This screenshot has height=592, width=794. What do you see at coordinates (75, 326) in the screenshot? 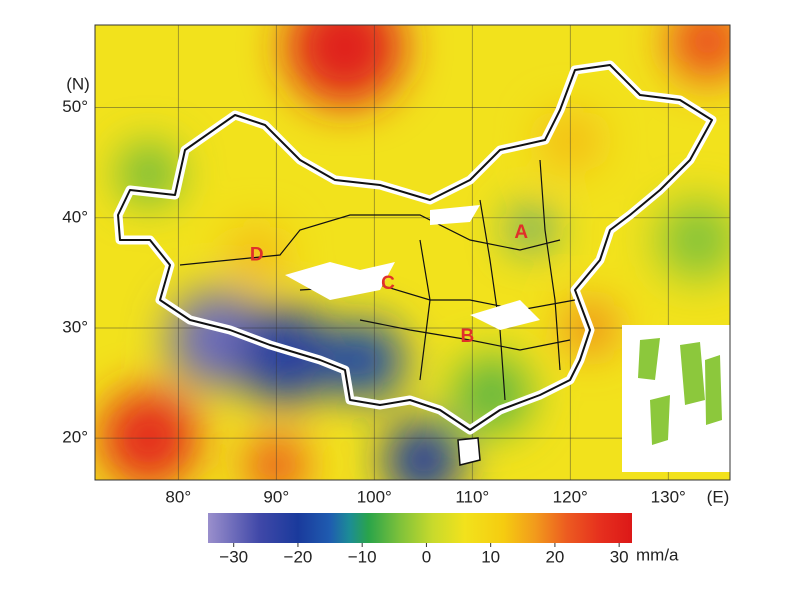
I see `y-tick-label: 30°` at bounding box center [75, 326].